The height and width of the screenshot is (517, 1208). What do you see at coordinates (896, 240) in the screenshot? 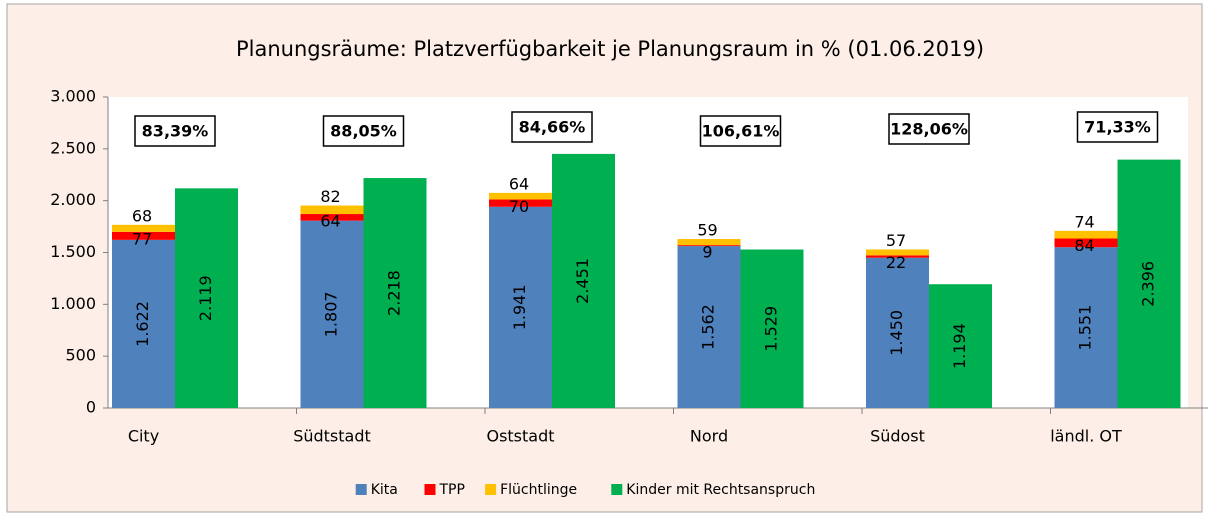
I see `data-label: 57` at bounding box center [896, 240].